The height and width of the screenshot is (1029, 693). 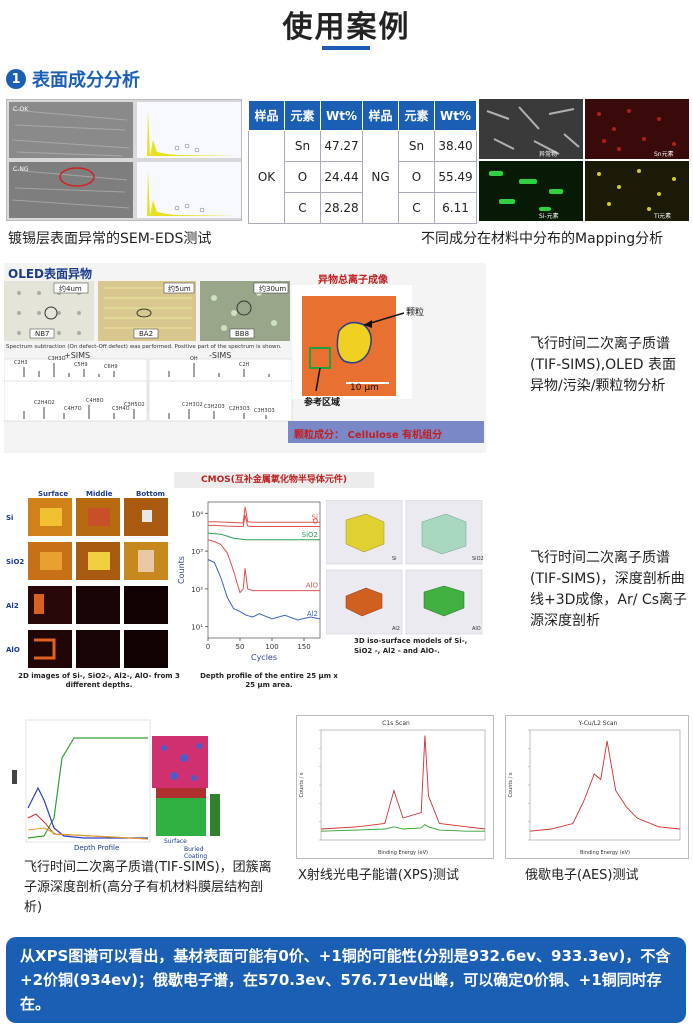 What do you see at coordinates (310, 535) in the screenshot?
I see `series-label: SiO2` at bounding box center [310, 535].